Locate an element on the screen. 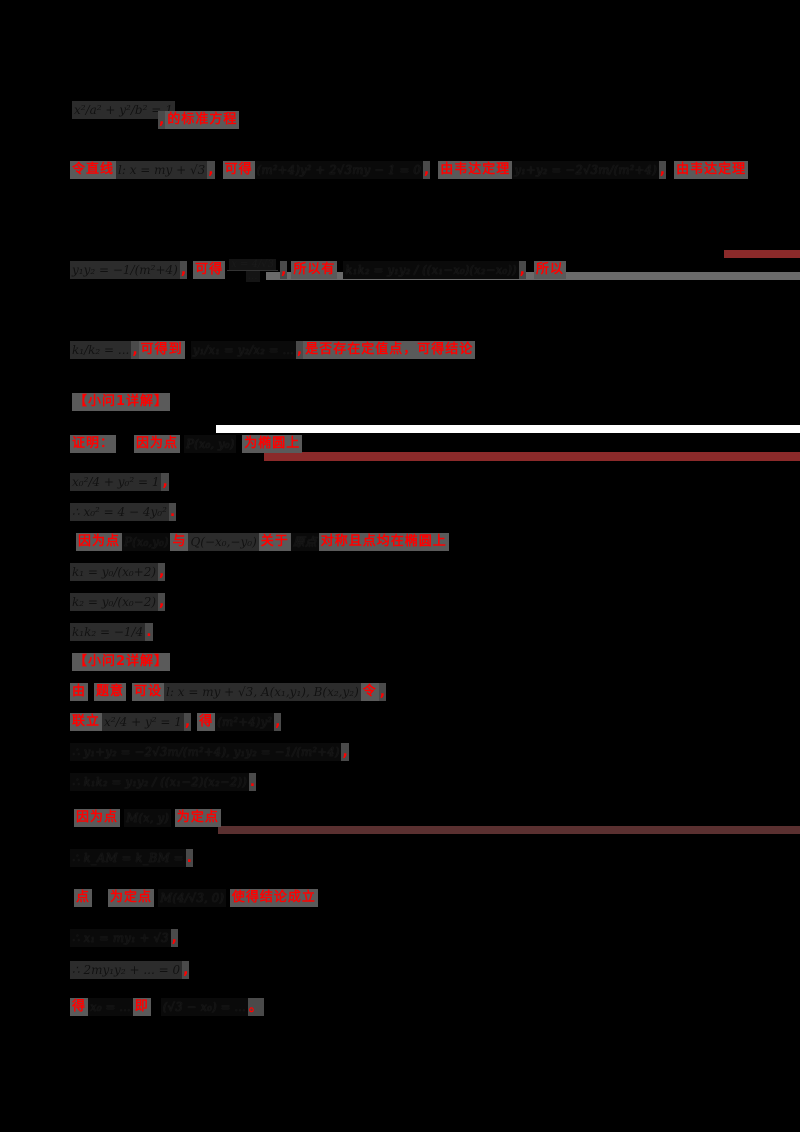 Image resolution: width=800 pixels, height=1132 pixels. line-15: ∴ k₁k₂ = y₁y₂ / ((x₁−2)(x₂−2)) . is located at coordinates (163, 782).